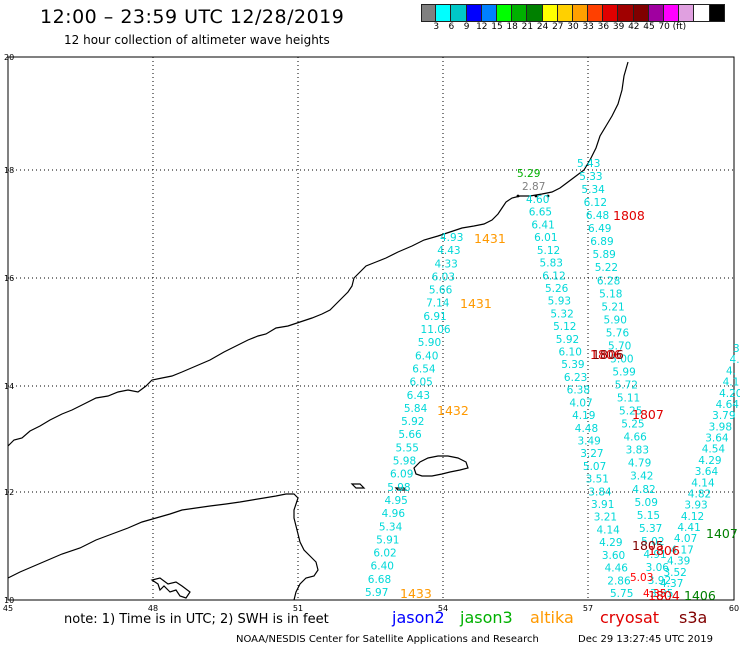 This screenshot has width=740, height=650. Describe the element at coordinates (626, 386) in the screenshot. I see `wave-height-value: 5.72` at that location.